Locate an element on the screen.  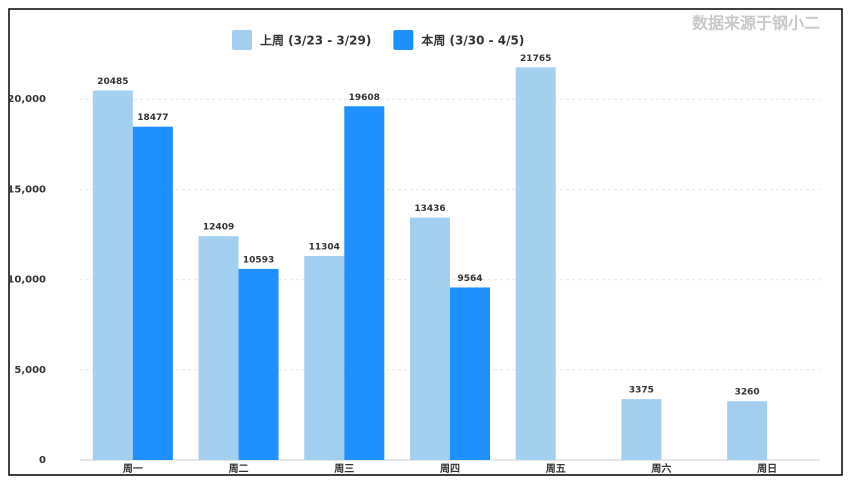
value-label: 11304 is located at coordinates (324, 248).